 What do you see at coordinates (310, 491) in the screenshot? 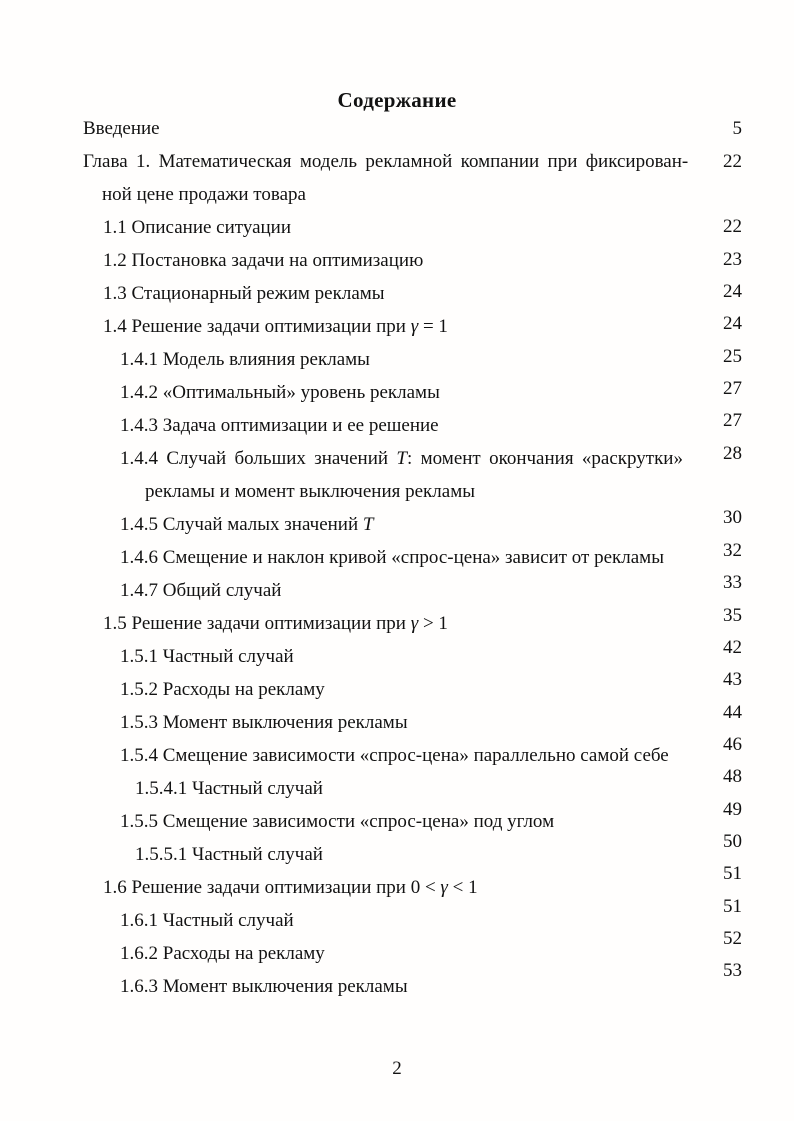
I see `toc-entry-text: рекламы и момент выключения рекламы` at bounding box center [310, 491].